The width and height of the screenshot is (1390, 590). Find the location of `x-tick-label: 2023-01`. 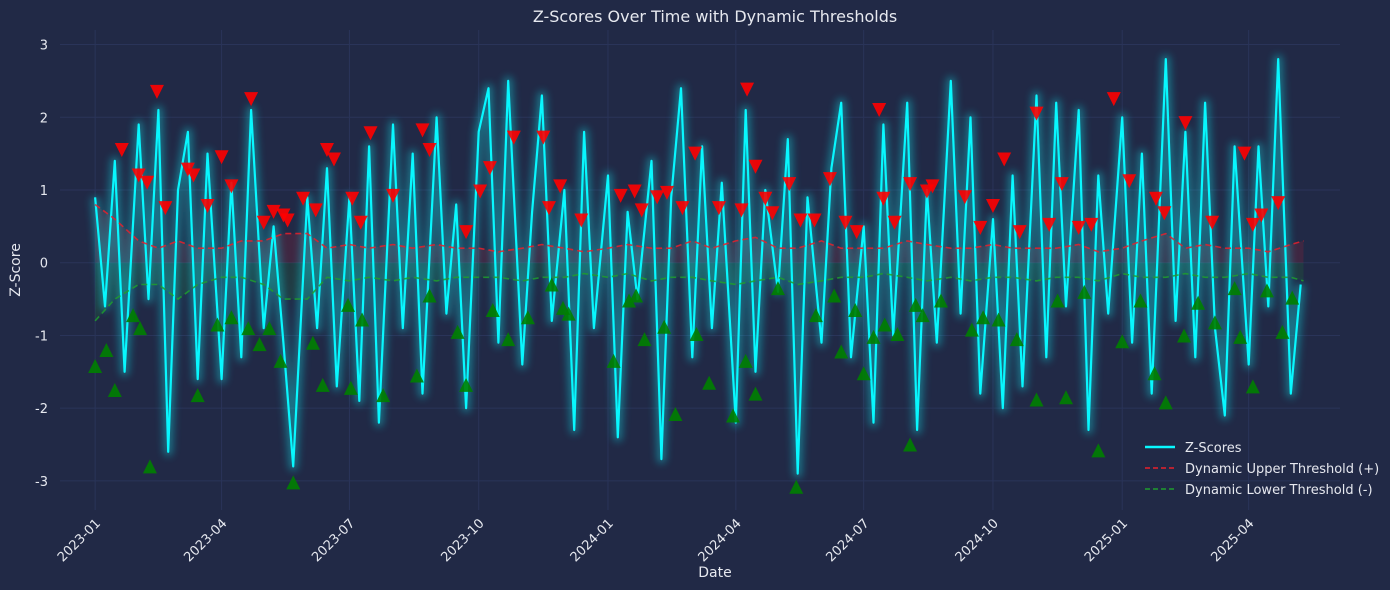

x-tick-label: 2023-01 is located at coordinates (79, 540).